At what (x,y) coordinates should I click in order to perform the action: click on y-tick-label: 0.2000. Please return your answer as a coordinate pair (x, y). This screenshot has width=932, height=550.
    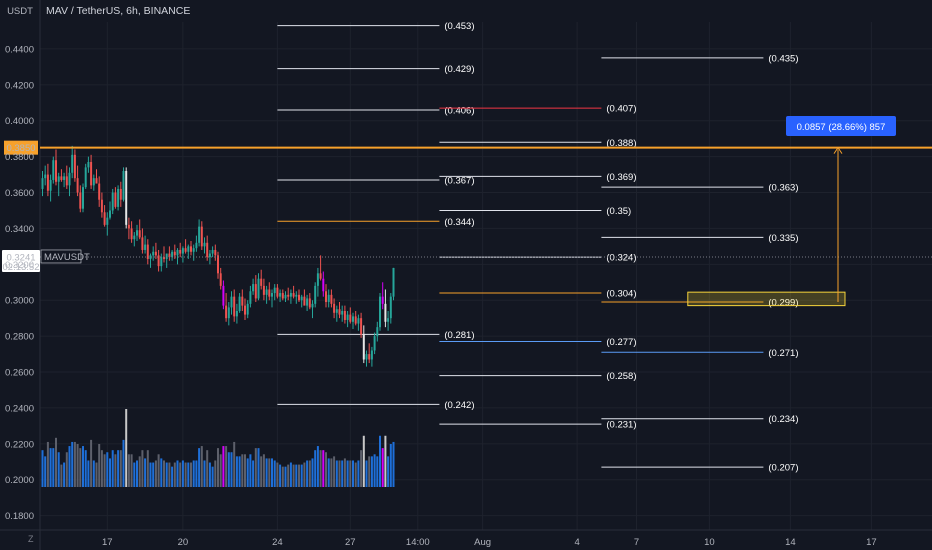
    Looking at the image, I should click on (19, 480).